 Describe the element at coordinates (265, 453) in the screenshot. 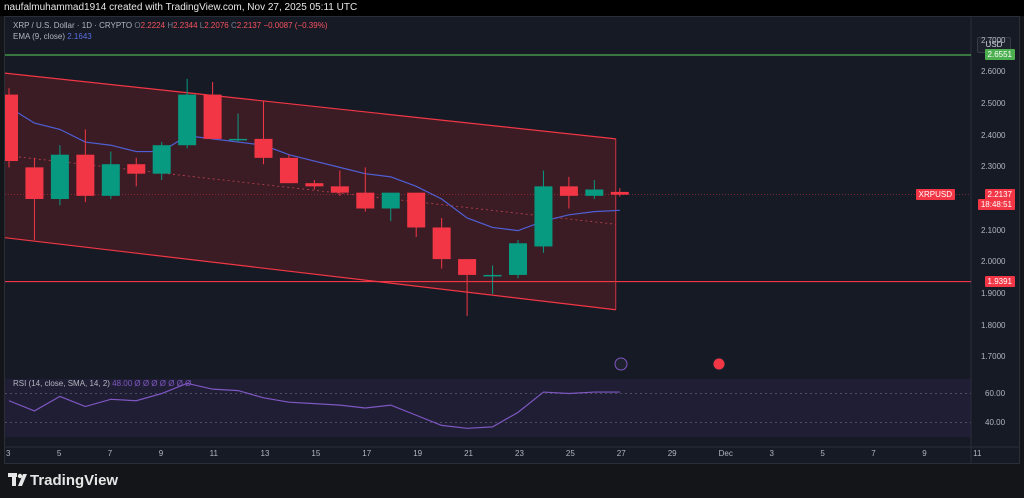

I see `time-tick-label: 13` at that location.